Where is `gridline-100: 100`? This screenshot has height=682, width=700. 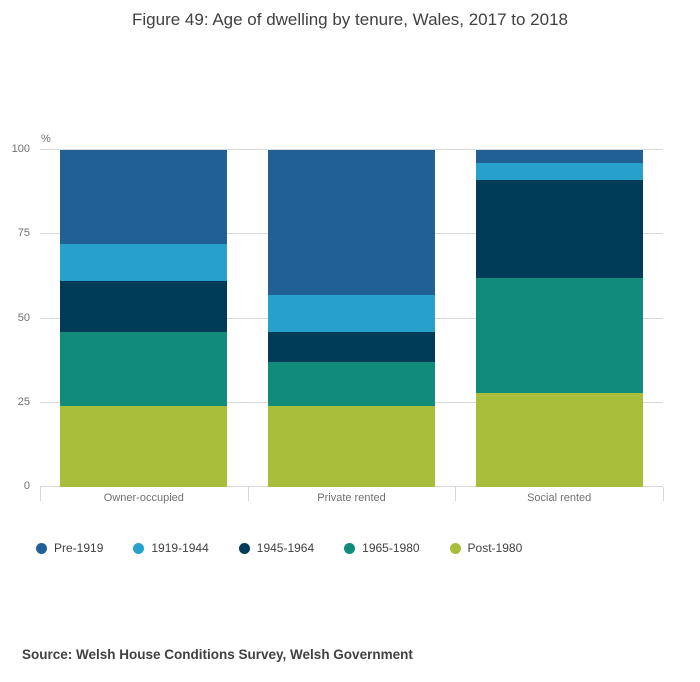
gridline-100: 100 is located at coordinates (337, 149).